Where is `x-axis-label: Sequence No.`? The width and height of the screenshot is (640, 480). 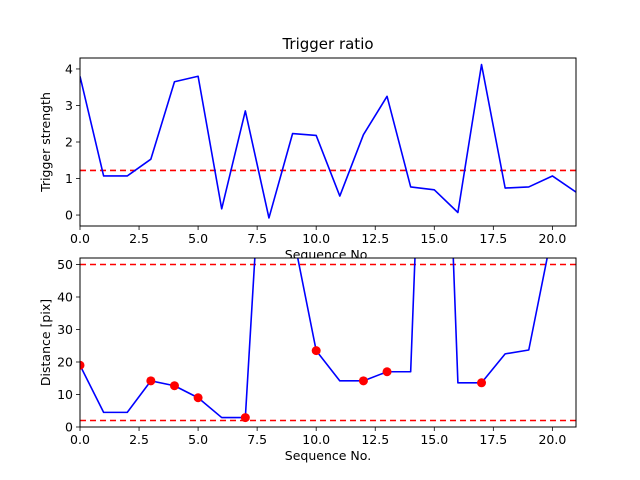 x-axis-label: Sequence No. is located at coordinates (328, 455).